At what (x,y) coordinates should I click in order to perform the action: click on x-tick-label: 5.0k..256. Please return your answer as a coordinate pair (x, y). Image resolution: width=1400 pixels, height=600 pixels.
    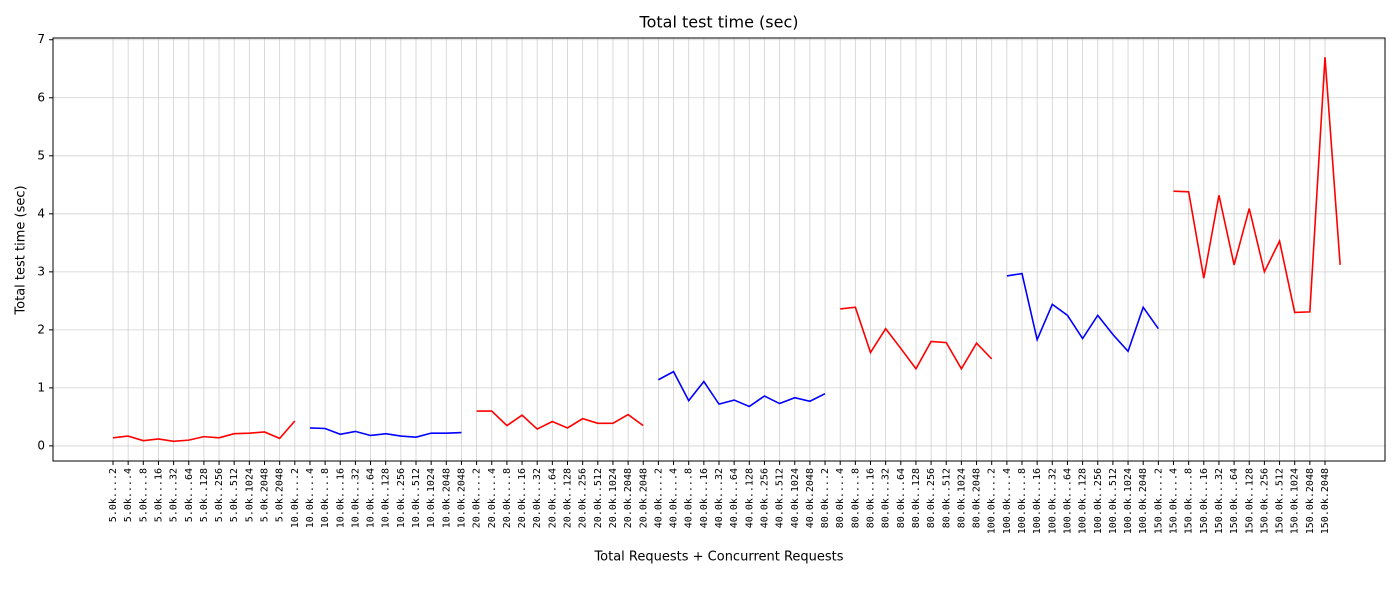
    Looking at the image, I should click on (219, 495).